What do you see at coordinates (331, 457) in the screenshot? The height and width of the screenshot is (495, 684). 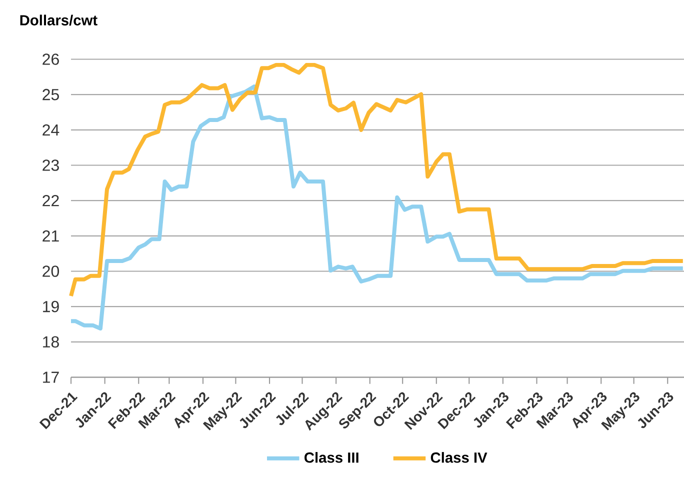 I see `legend-label: Class III` at bounding box center [331, 457].